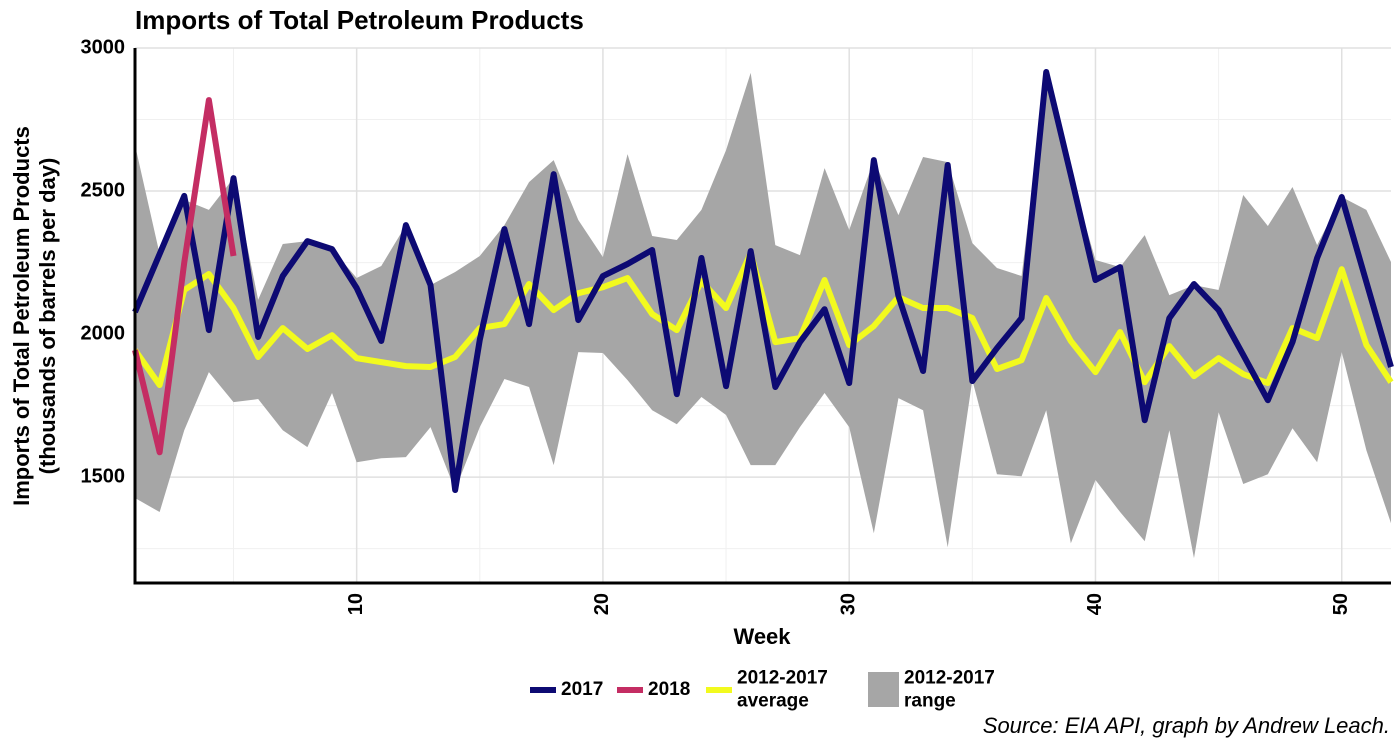  I want to click on y-tick-label: 3000, so click(103, 47).